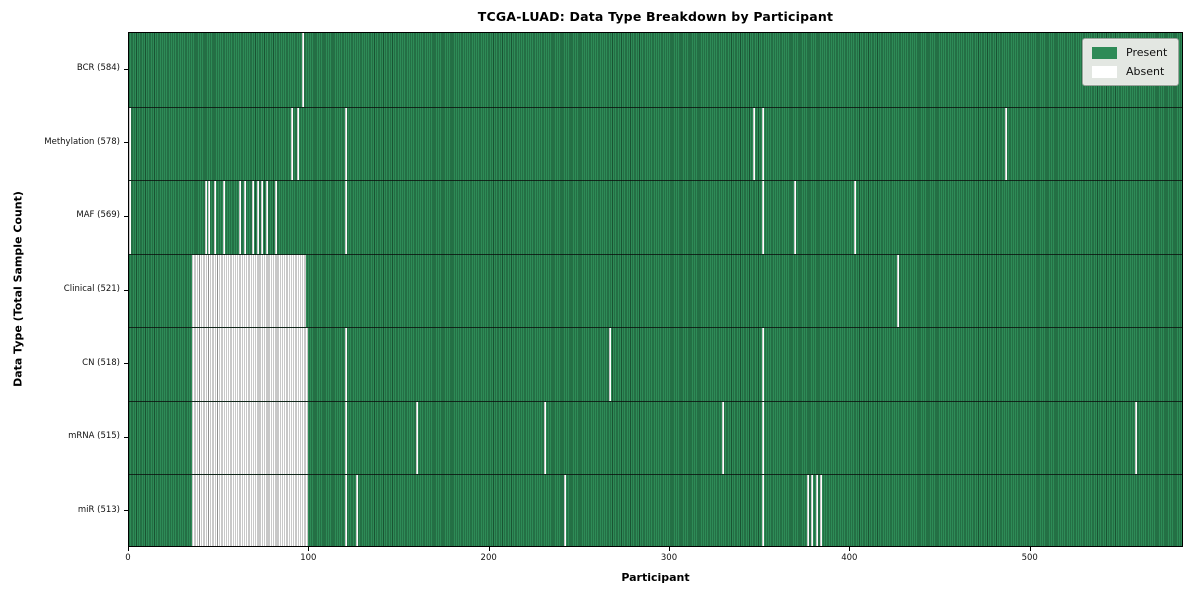 This screenshot has width=1200, height=600. I want to click on y-tick-label-BCR: BCR (584), so click(98, 68).